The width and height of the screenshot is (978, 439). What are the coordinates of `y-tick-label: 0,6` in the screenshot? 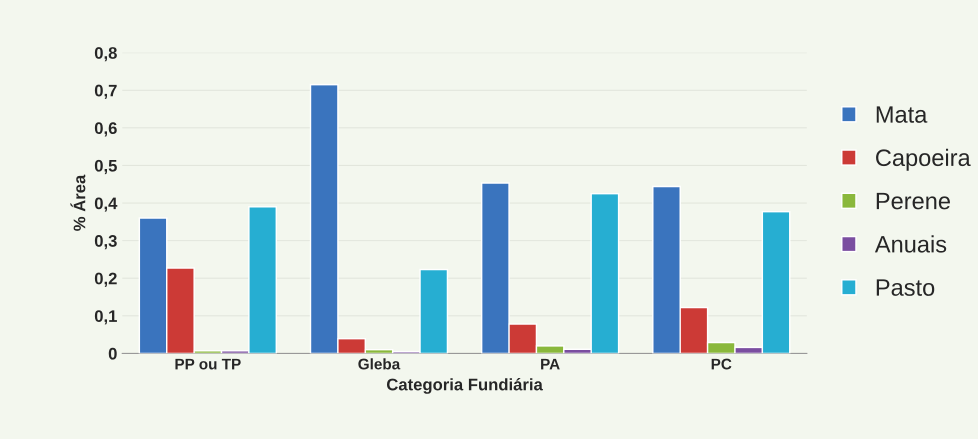 It's located at (105, 129).